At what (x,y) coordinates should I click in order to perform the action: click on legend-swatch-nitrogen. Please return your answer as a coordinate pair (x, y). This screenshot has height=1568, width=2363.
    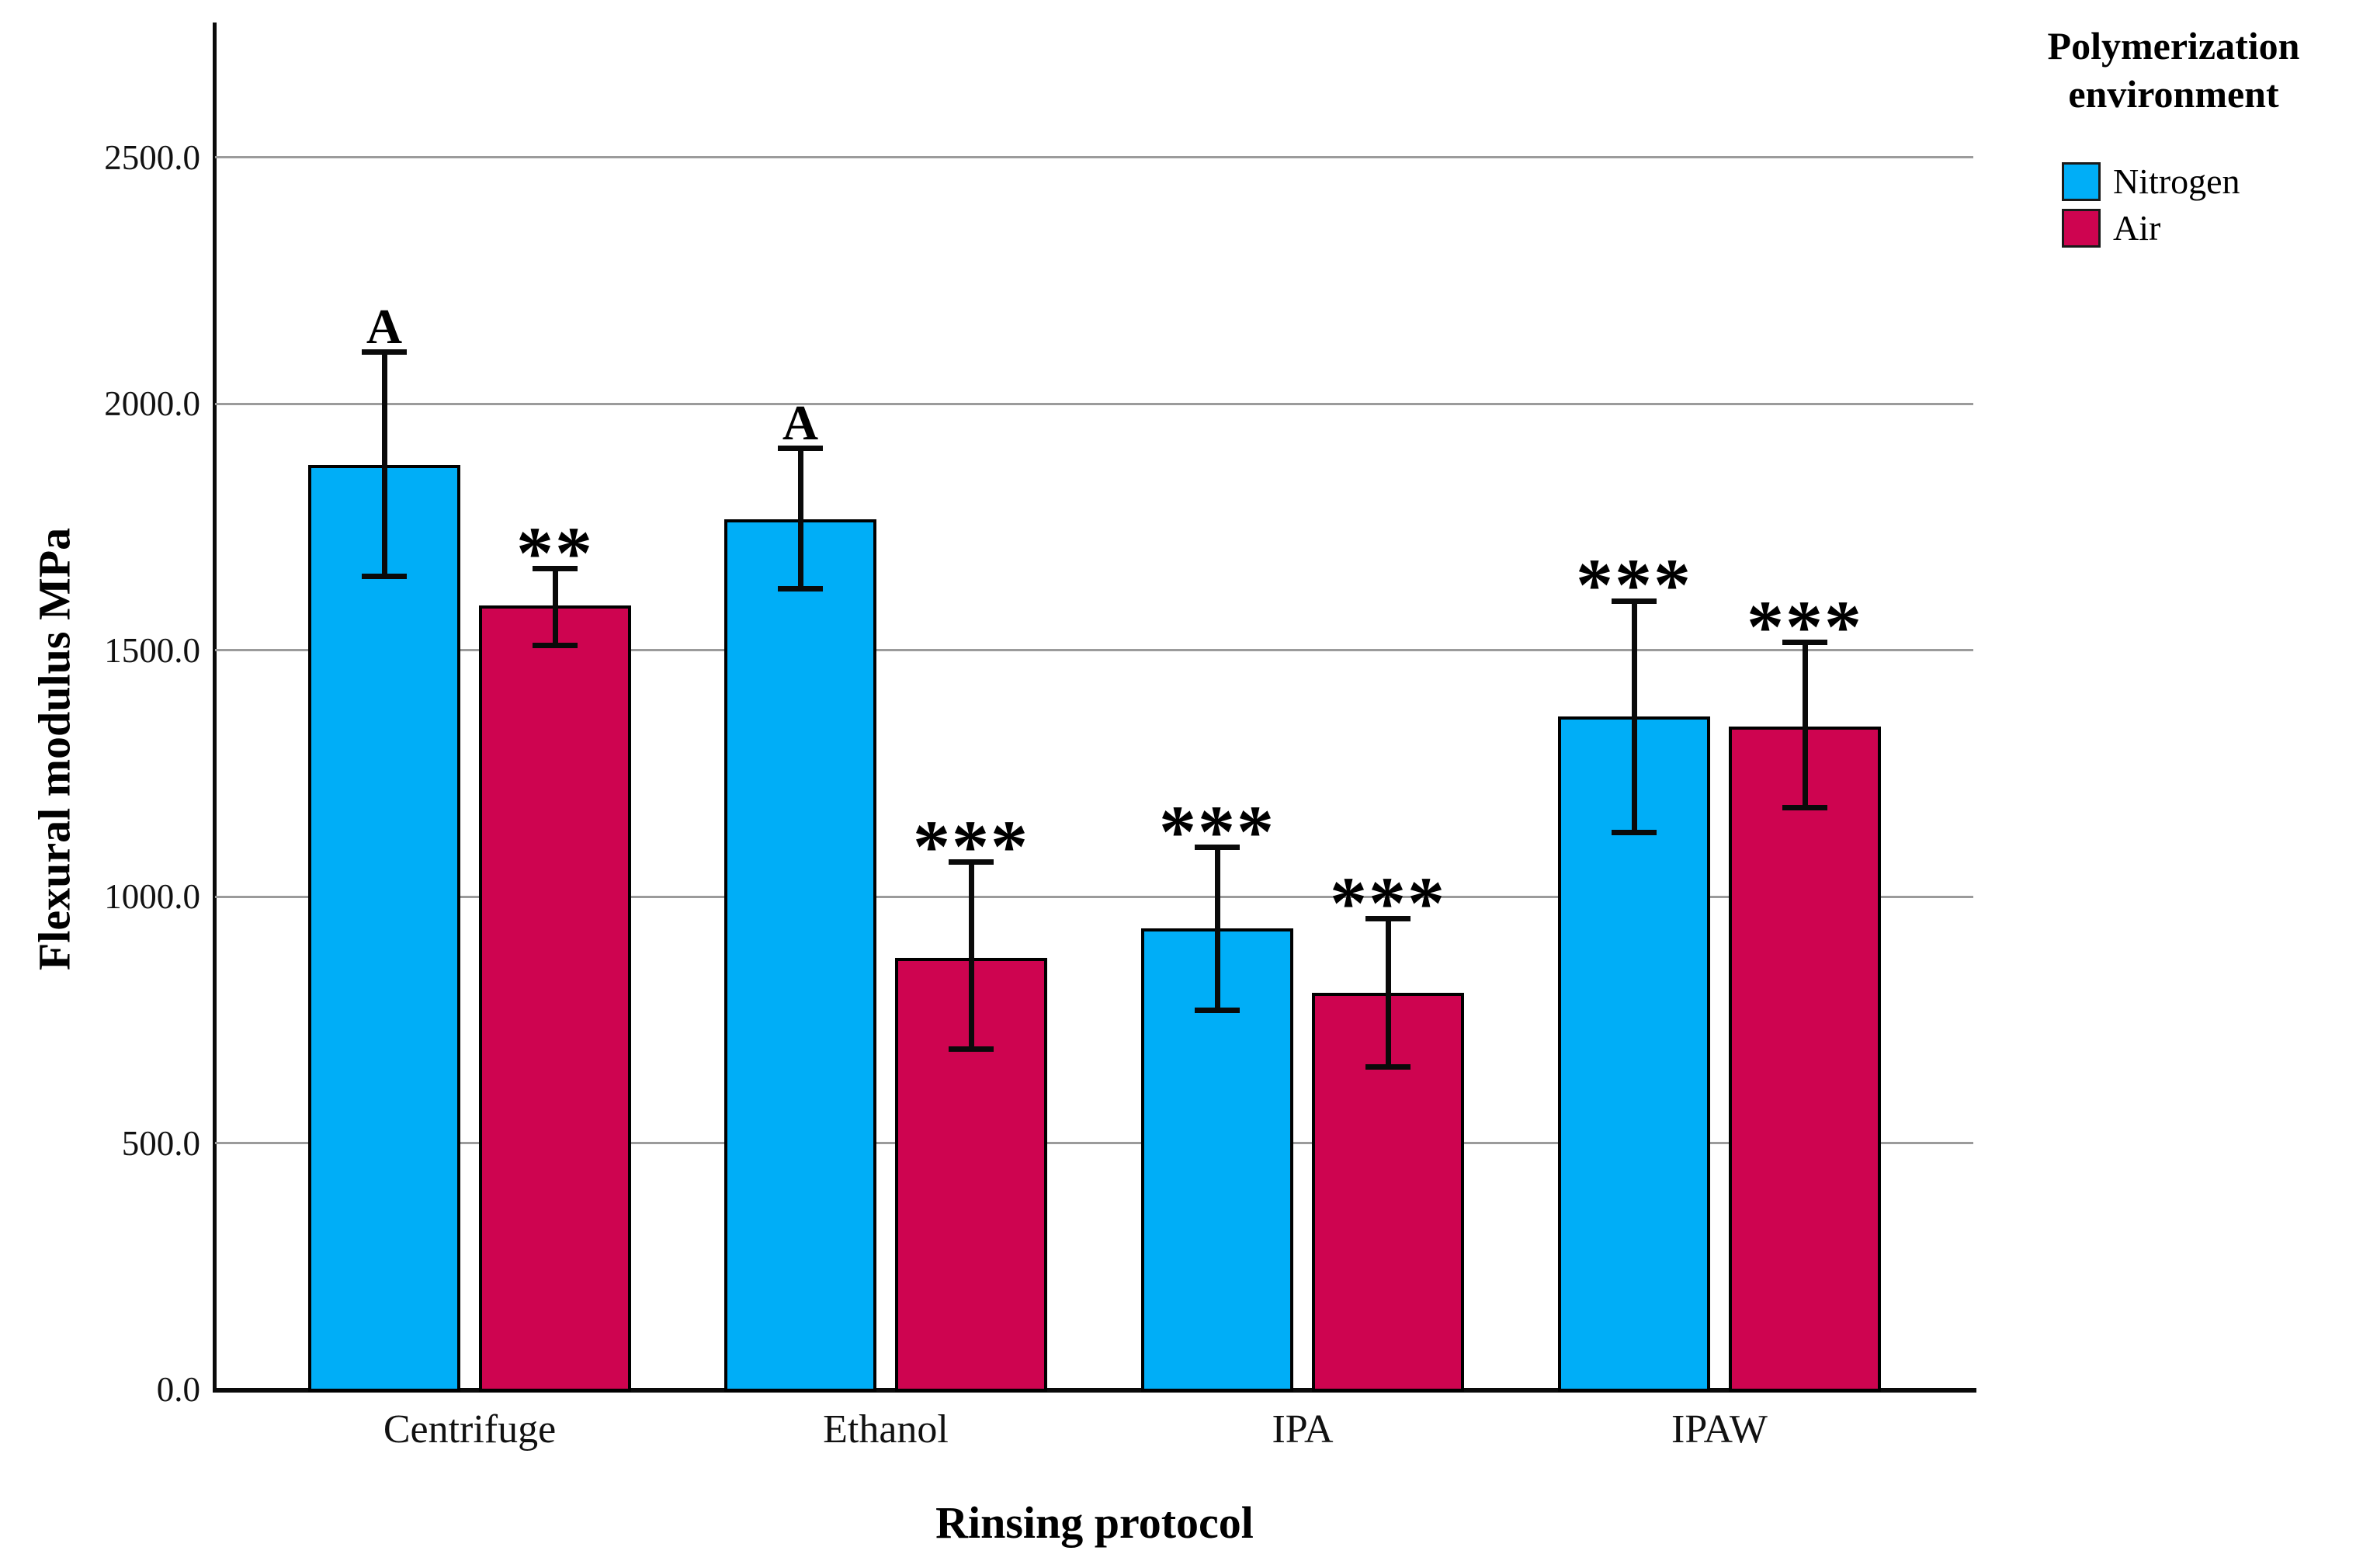
    Looking at the image, I should click on (2081, 181).